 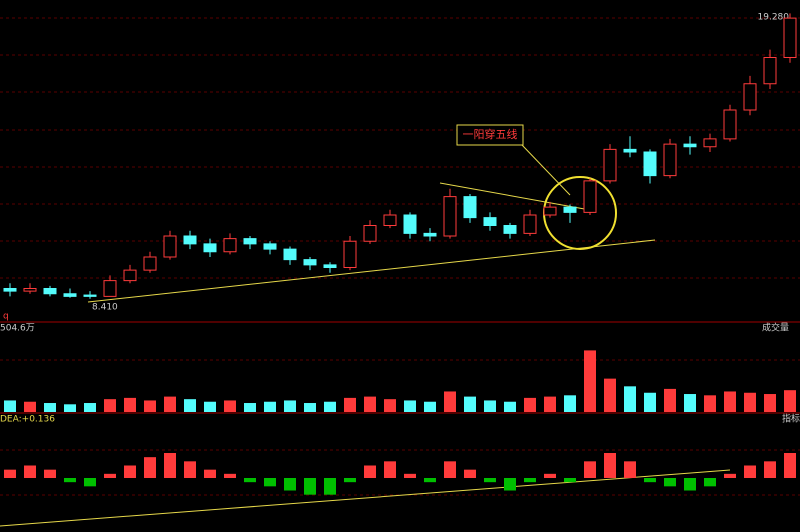 I want to click on callout-line, so click(x=546, y=170).